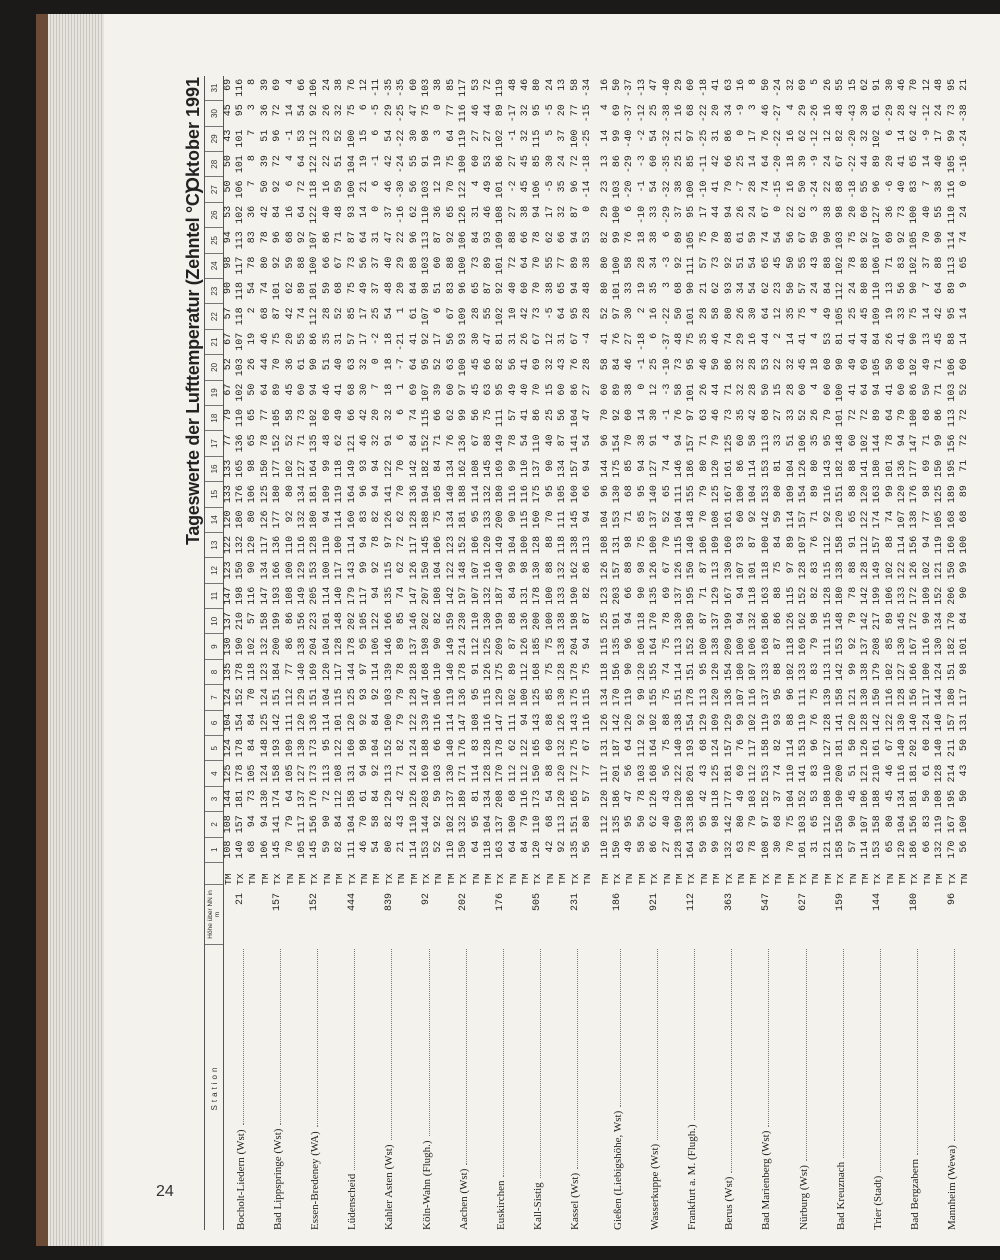  I want to click on temperature-value: 148, so click(265, 748).